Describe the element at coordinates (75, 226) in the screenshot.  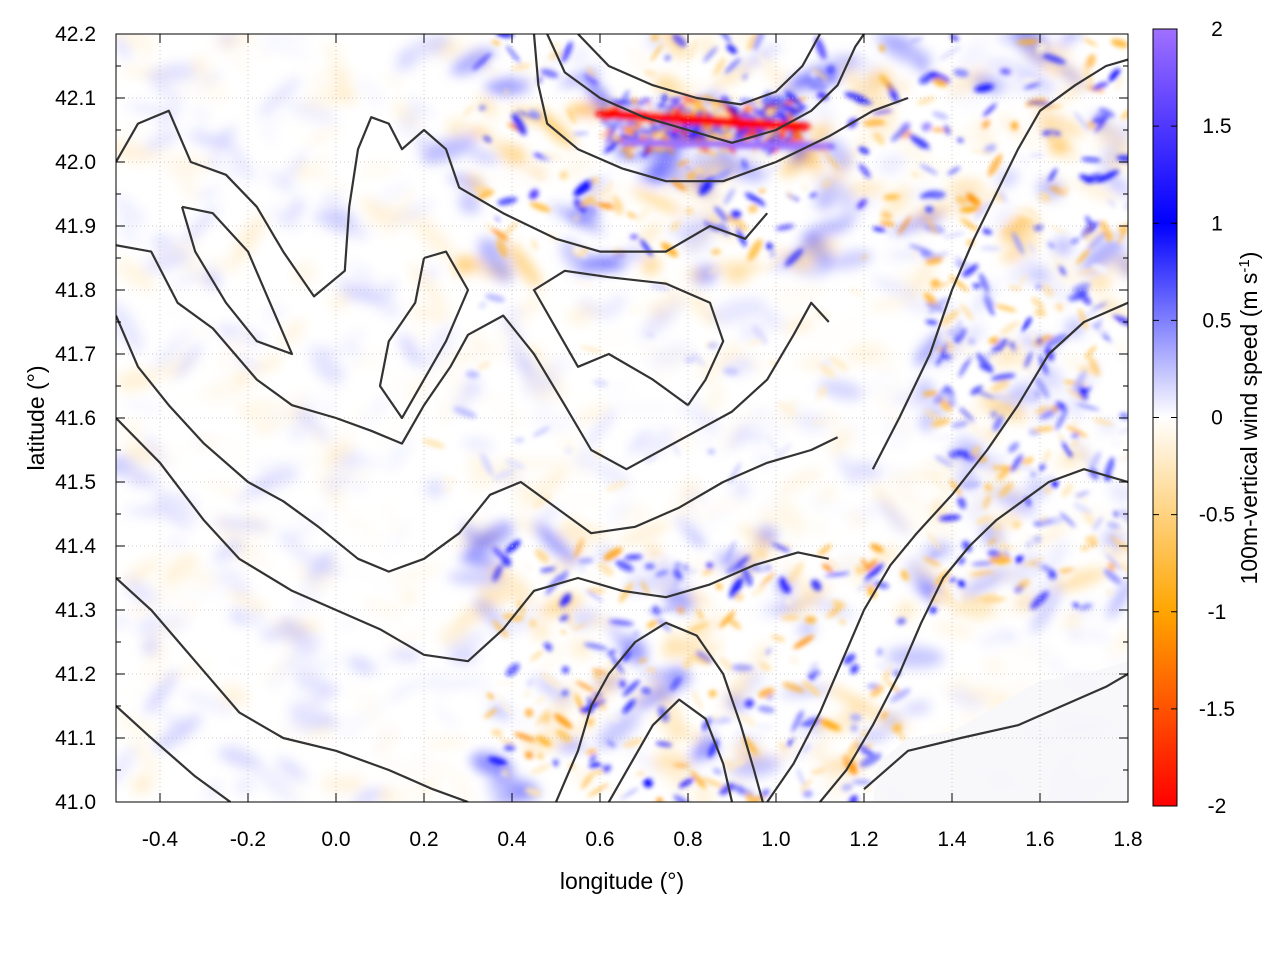
I see `y-tick-label: 41.9` at that location.